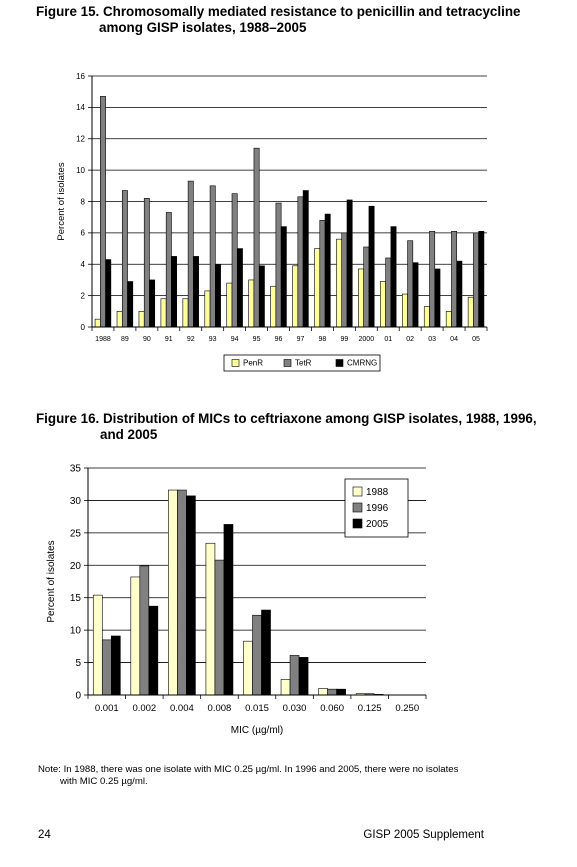  Describe the element at coordinates (454, 339) in the screenshot. I see `x-tick-label: 04` at that location.